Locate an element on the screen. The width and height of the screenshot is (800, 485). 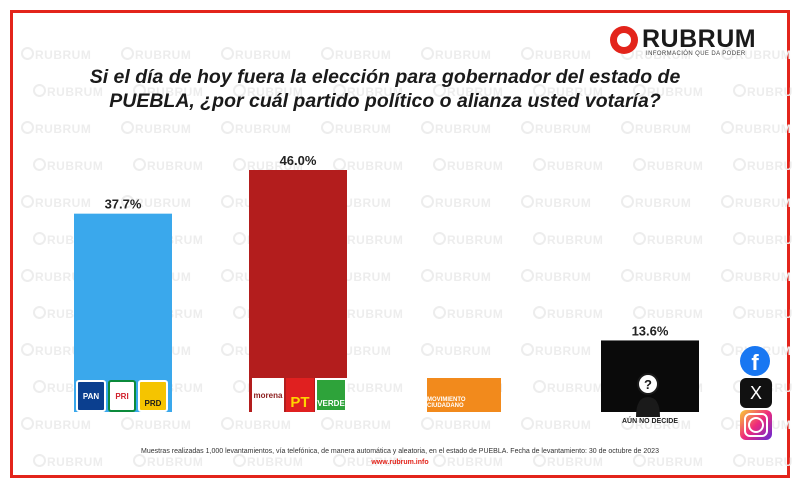
bar-value-label: 46.0% is located at coordinates (298, 160).